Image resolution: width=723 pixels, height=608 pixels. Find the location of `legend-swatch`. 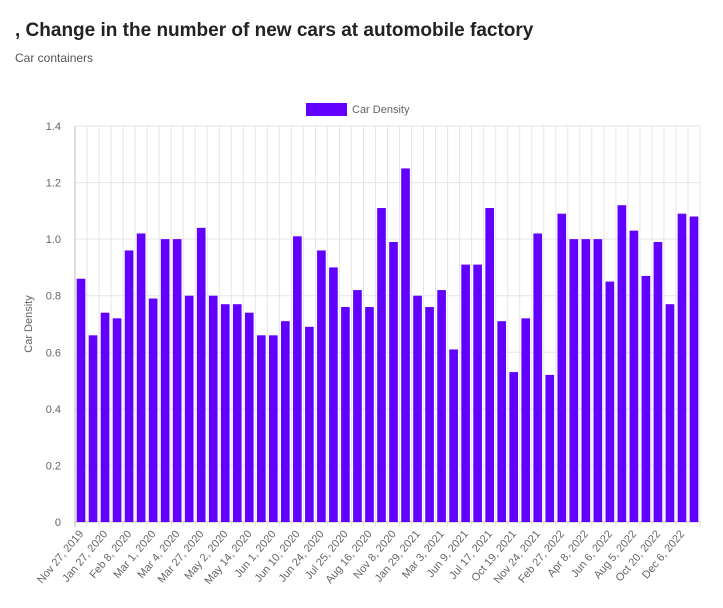

legend-swatch is located at coordinates (326, 109).